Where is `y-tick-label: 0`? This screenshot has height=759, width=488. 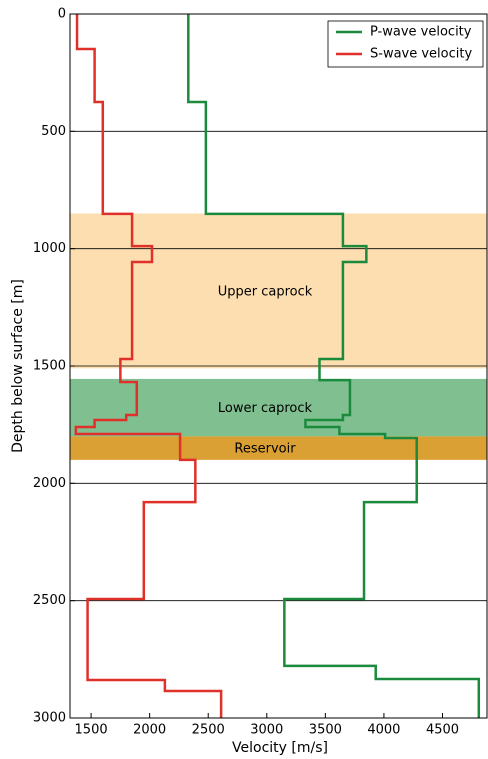 y-tick-label: 0 is located at coordinates (62, 14).